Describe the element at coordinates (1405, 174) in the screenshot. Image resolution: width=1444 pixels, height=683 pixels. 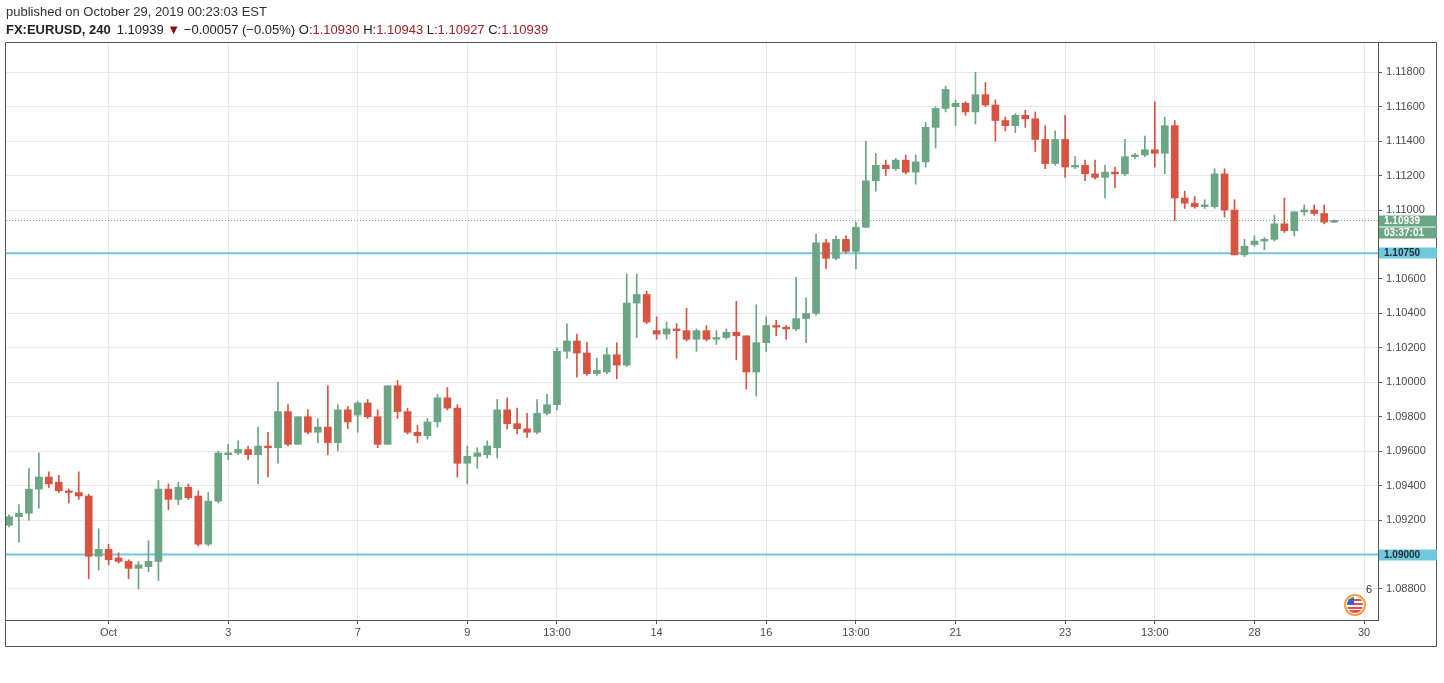
I see `y-tick-label: 1.11200` at that location.